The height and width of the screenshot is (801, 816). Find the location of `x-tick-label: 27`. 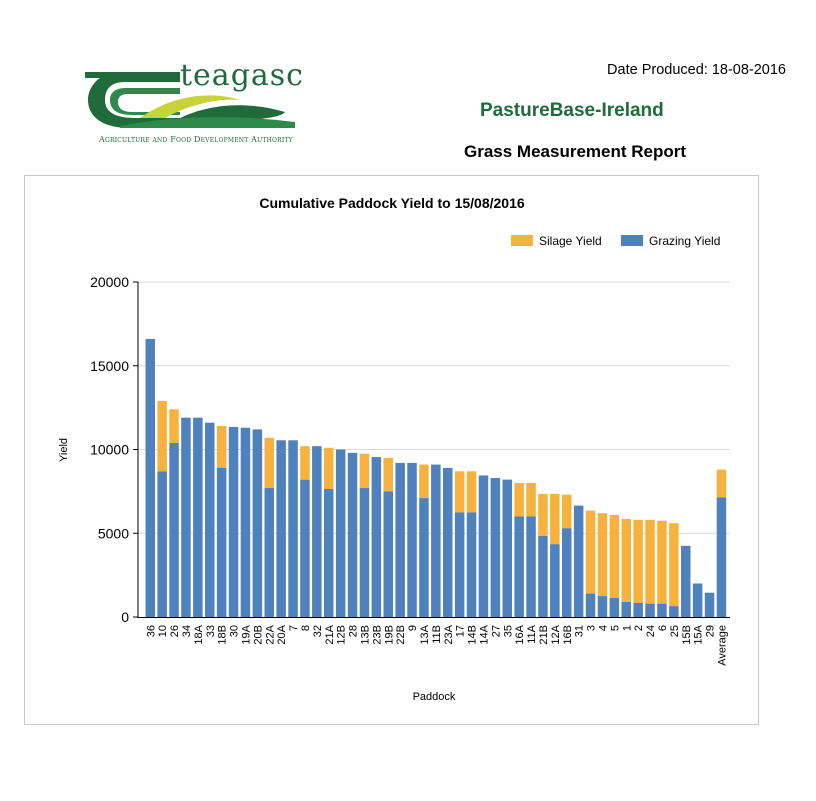

x-tick-label: 27 is located at coordinates (496, 631).